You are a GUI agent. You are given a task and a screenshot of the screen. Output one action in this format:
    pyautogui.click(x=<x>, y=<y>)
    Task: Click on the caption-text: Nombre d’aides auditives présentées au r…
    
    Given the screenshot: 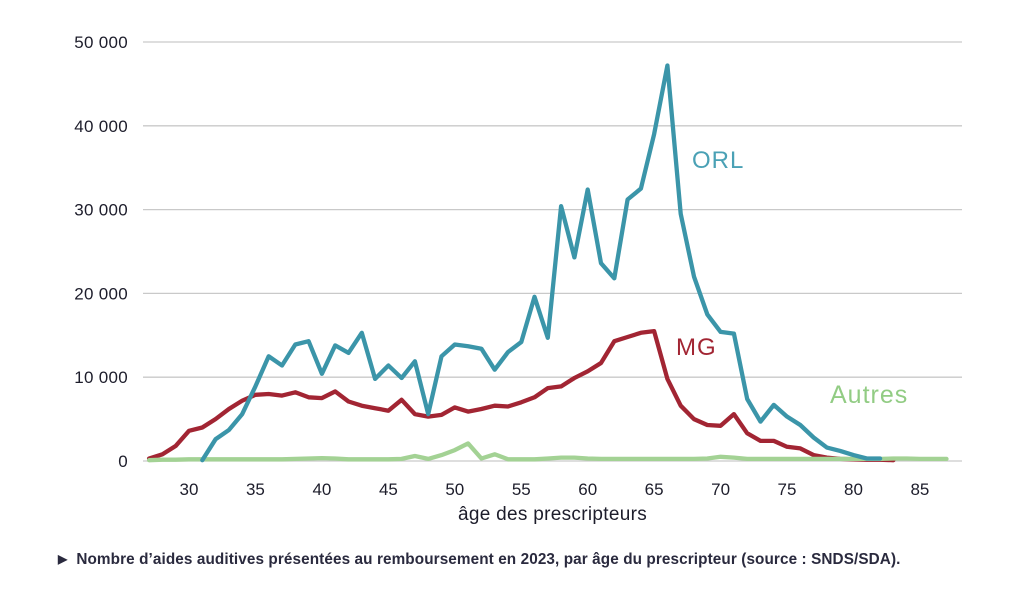 What is the action you would take?
    pyautogui.click(x=488, y=559)
    